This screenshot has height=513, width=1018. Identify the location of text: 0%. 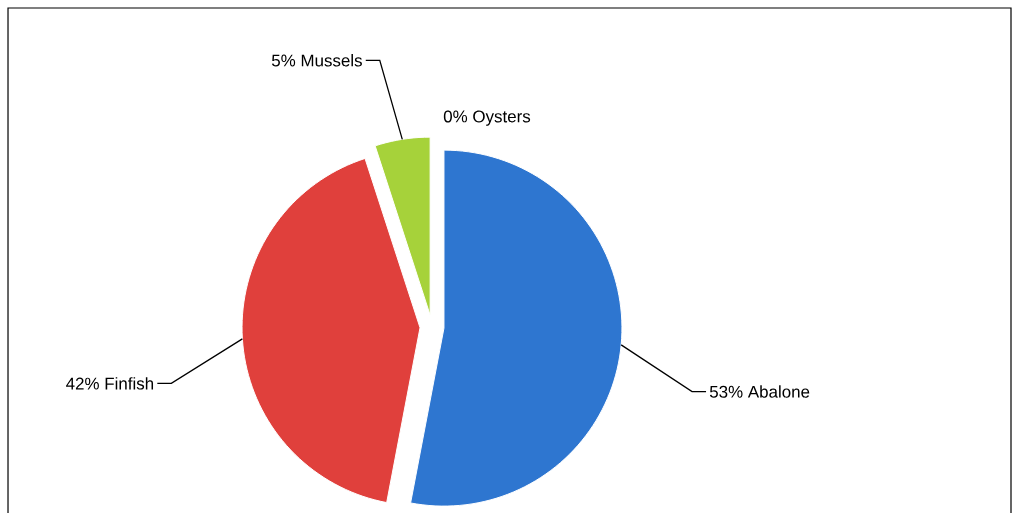
(455, 116).